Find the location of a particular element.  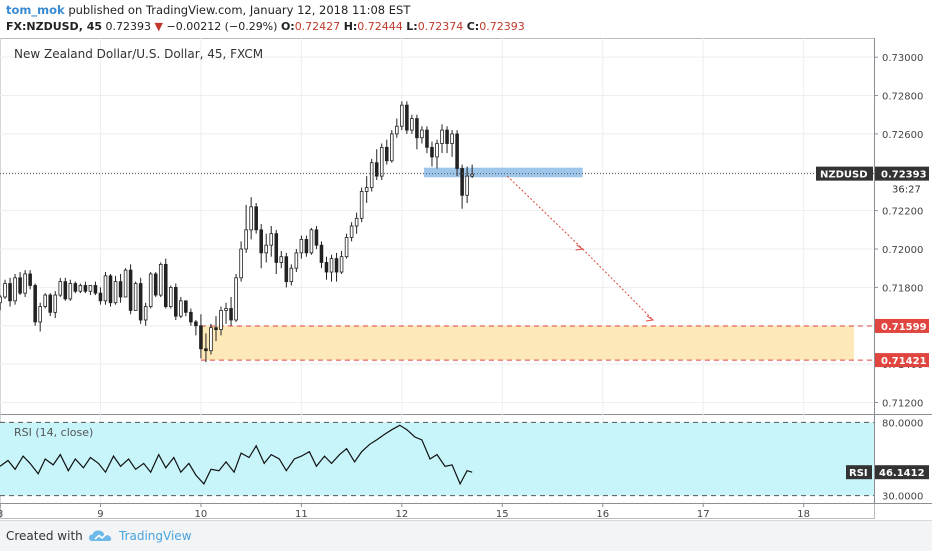

created-with-text: Created with is located at coordinates (44, 536).